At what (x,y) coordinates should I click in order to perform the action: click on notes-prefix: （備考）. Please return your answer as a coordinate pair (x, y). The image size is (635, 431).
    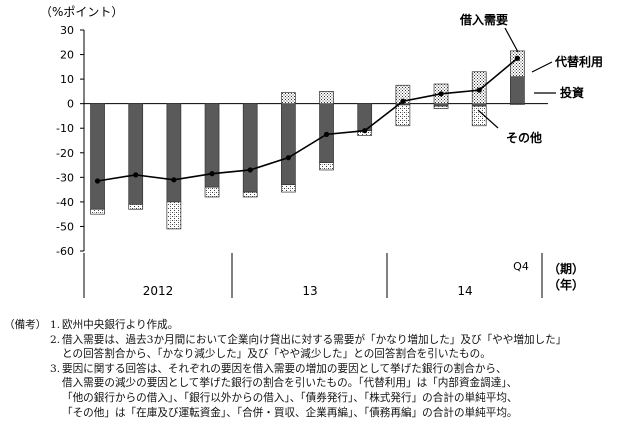
    Looking at the image, I should click on (25, 325).